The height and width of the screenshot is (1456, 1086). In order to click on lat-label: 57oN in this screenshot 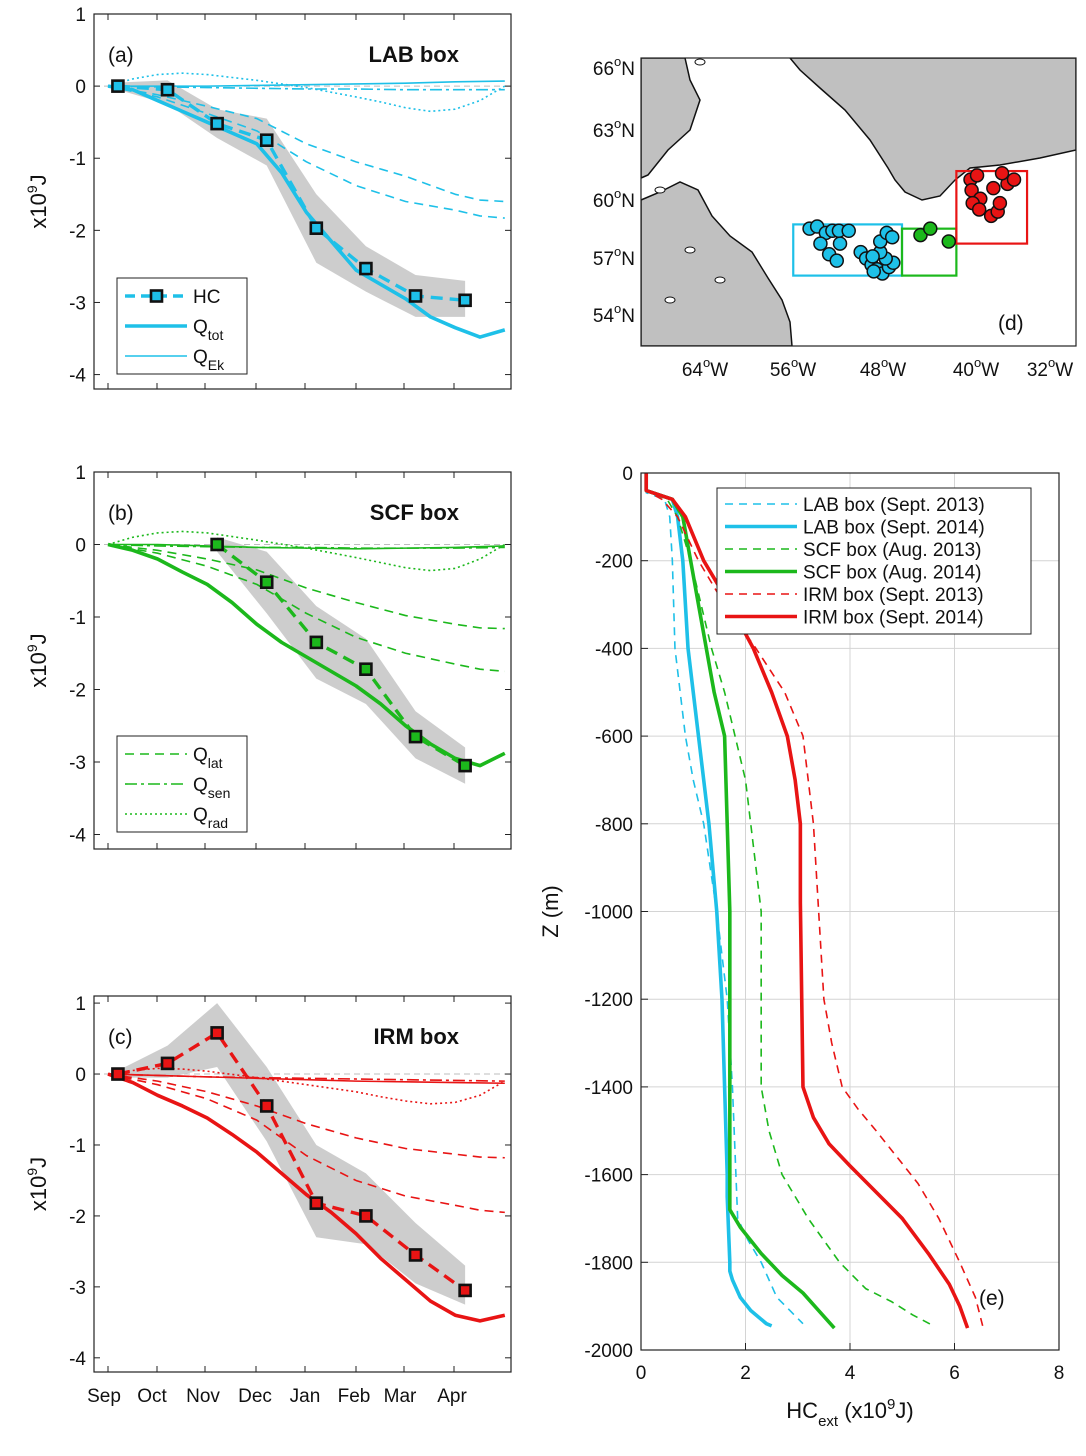, I will do `click(614, 257)`.